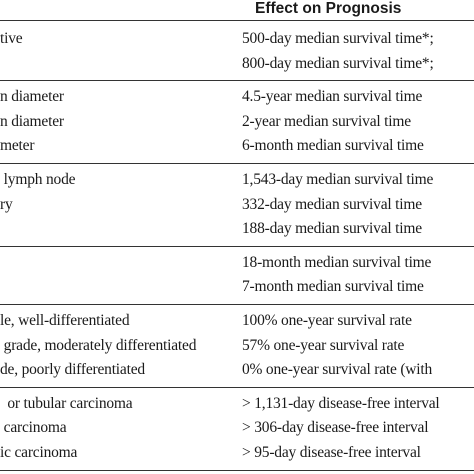  Describe the element at coordinates (335, 428) in the screenshot. I see `prognosis-cell: > 306-day disease-free interval` at that location.